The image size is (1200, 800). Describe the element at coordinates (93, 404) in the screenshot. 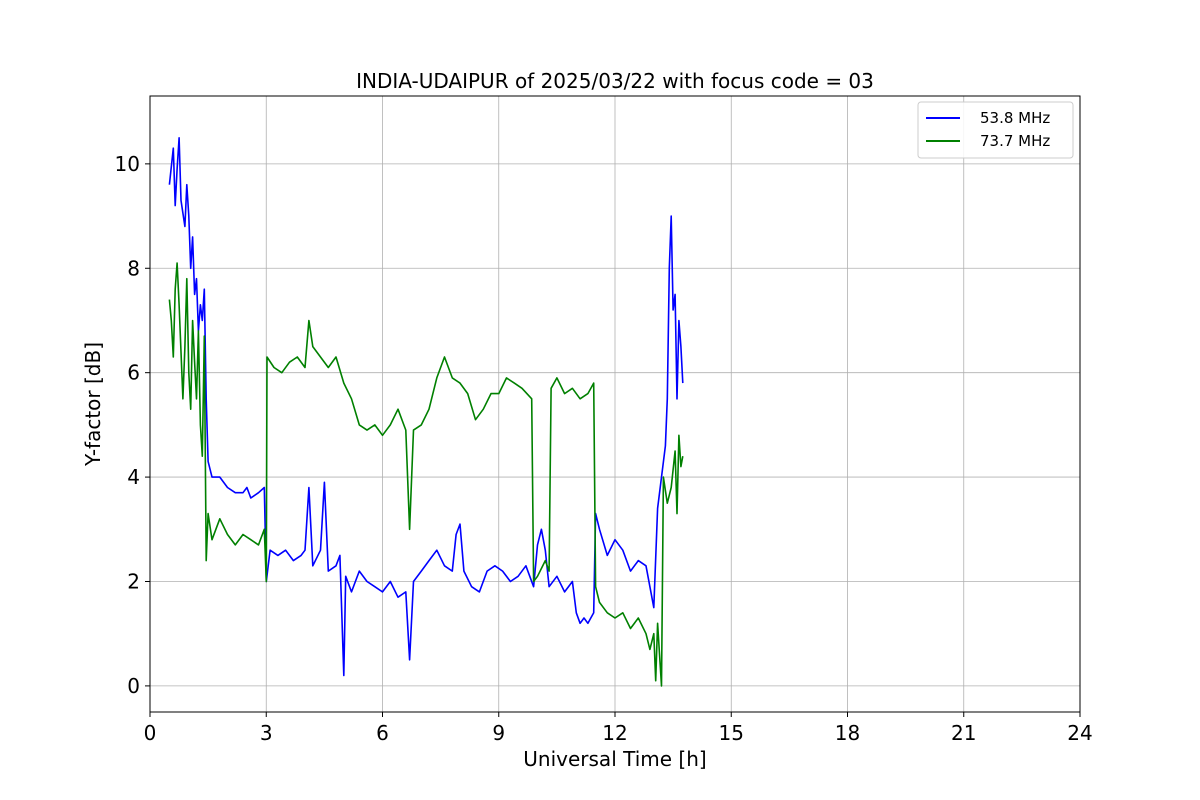

I see `y-axis-label: Y-factor [dB]` at that location.